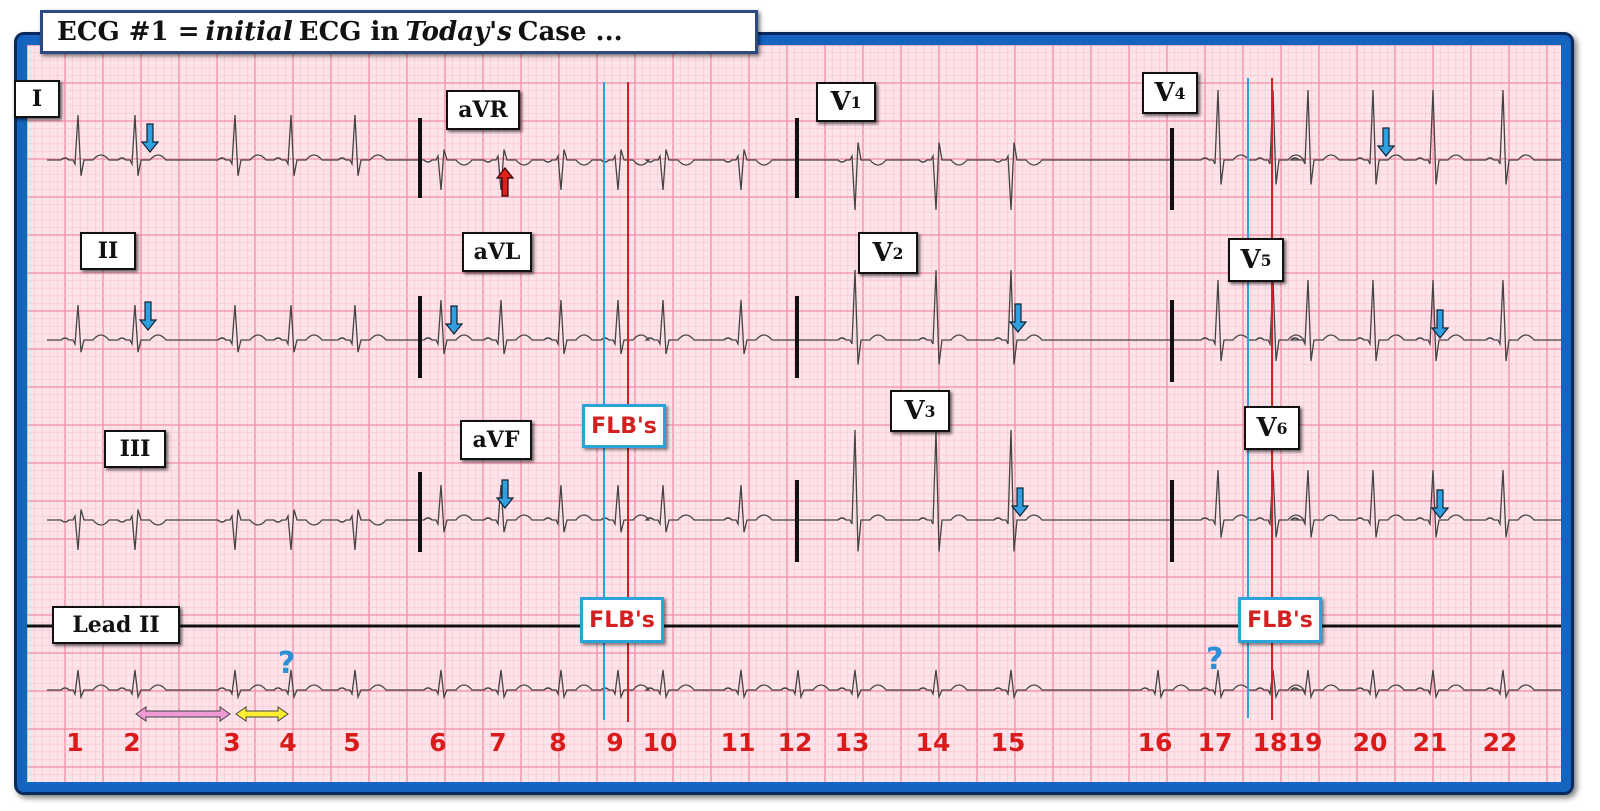 This screenshot has height=811, width=1600. What do you see at coordinates (1366, 320) in the screenshot?
I see `trace-lead-V5` at bounding box center [1366, 320].